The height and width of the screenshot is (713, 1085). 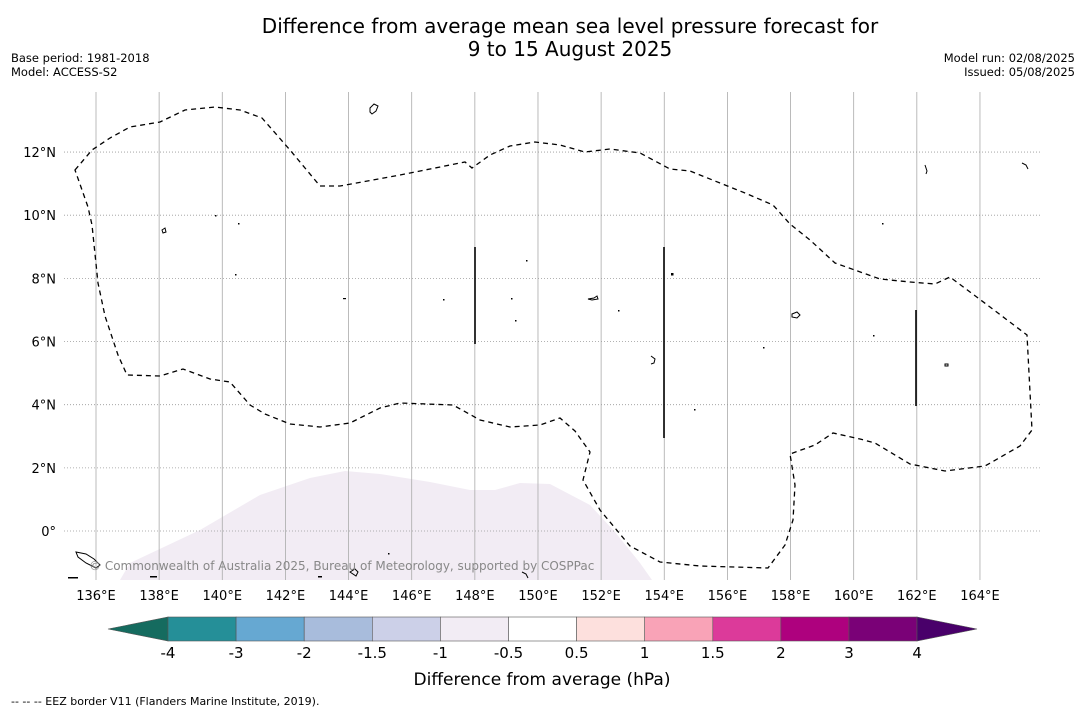 I want to click on colorbar-tick-label: -4, so click(x=168, y=653).